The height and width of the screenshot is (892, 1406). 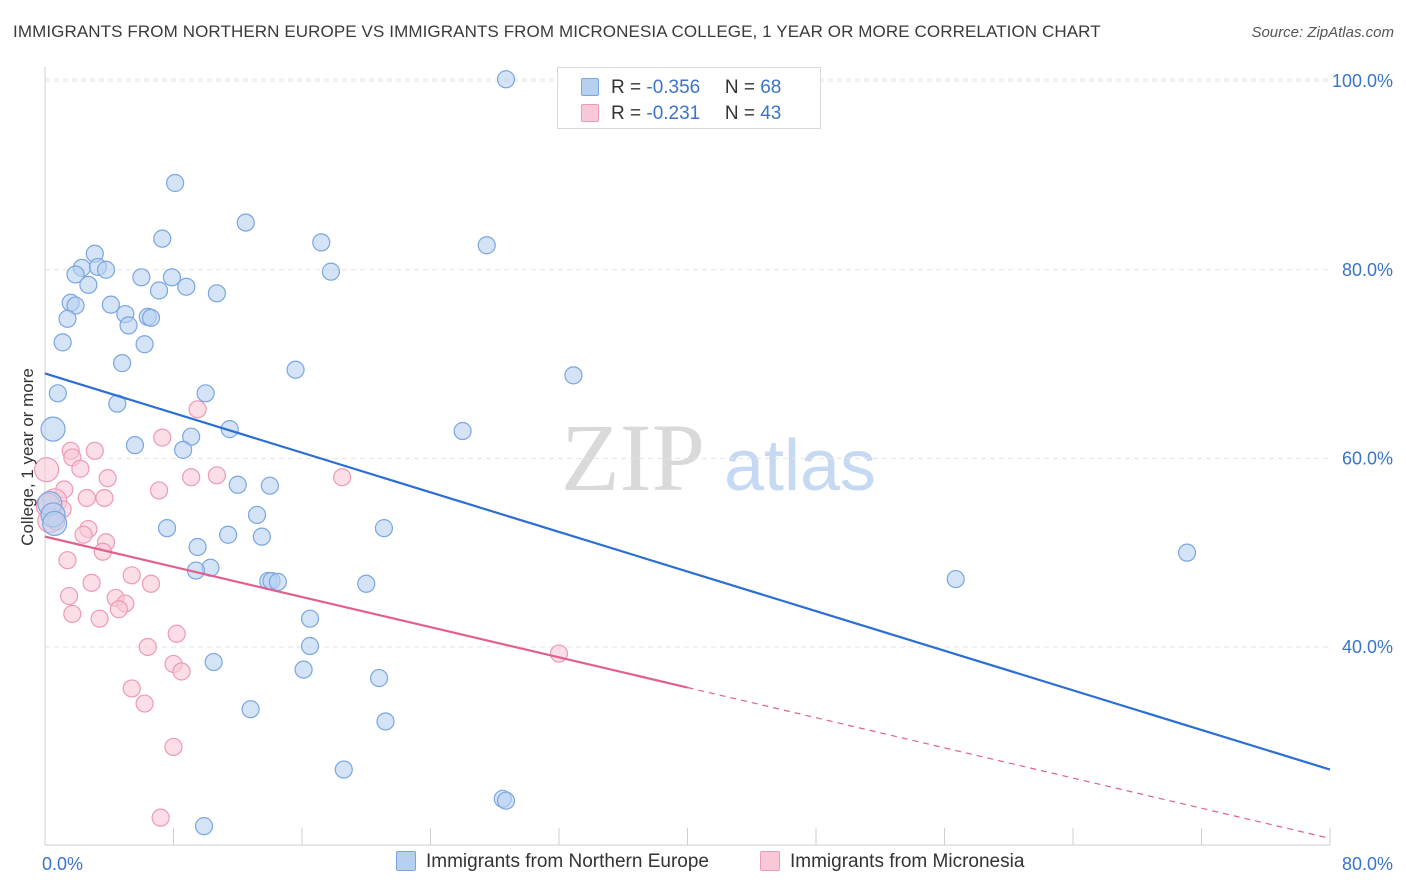 I want to click on zipatlas-watermark: ZIP atlas, so click(x=718, y=457).